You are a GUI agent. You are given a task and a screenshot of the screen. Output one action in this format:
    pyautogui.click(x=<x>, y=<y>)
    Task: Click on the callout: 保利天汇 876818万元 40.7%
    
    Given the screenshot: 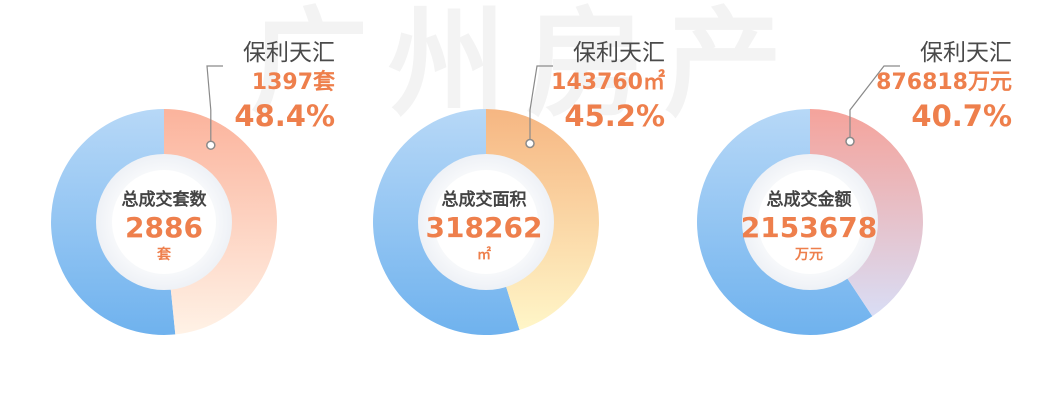 What is the action you would take?
    pyautogui.click(x=912, y=86)
    